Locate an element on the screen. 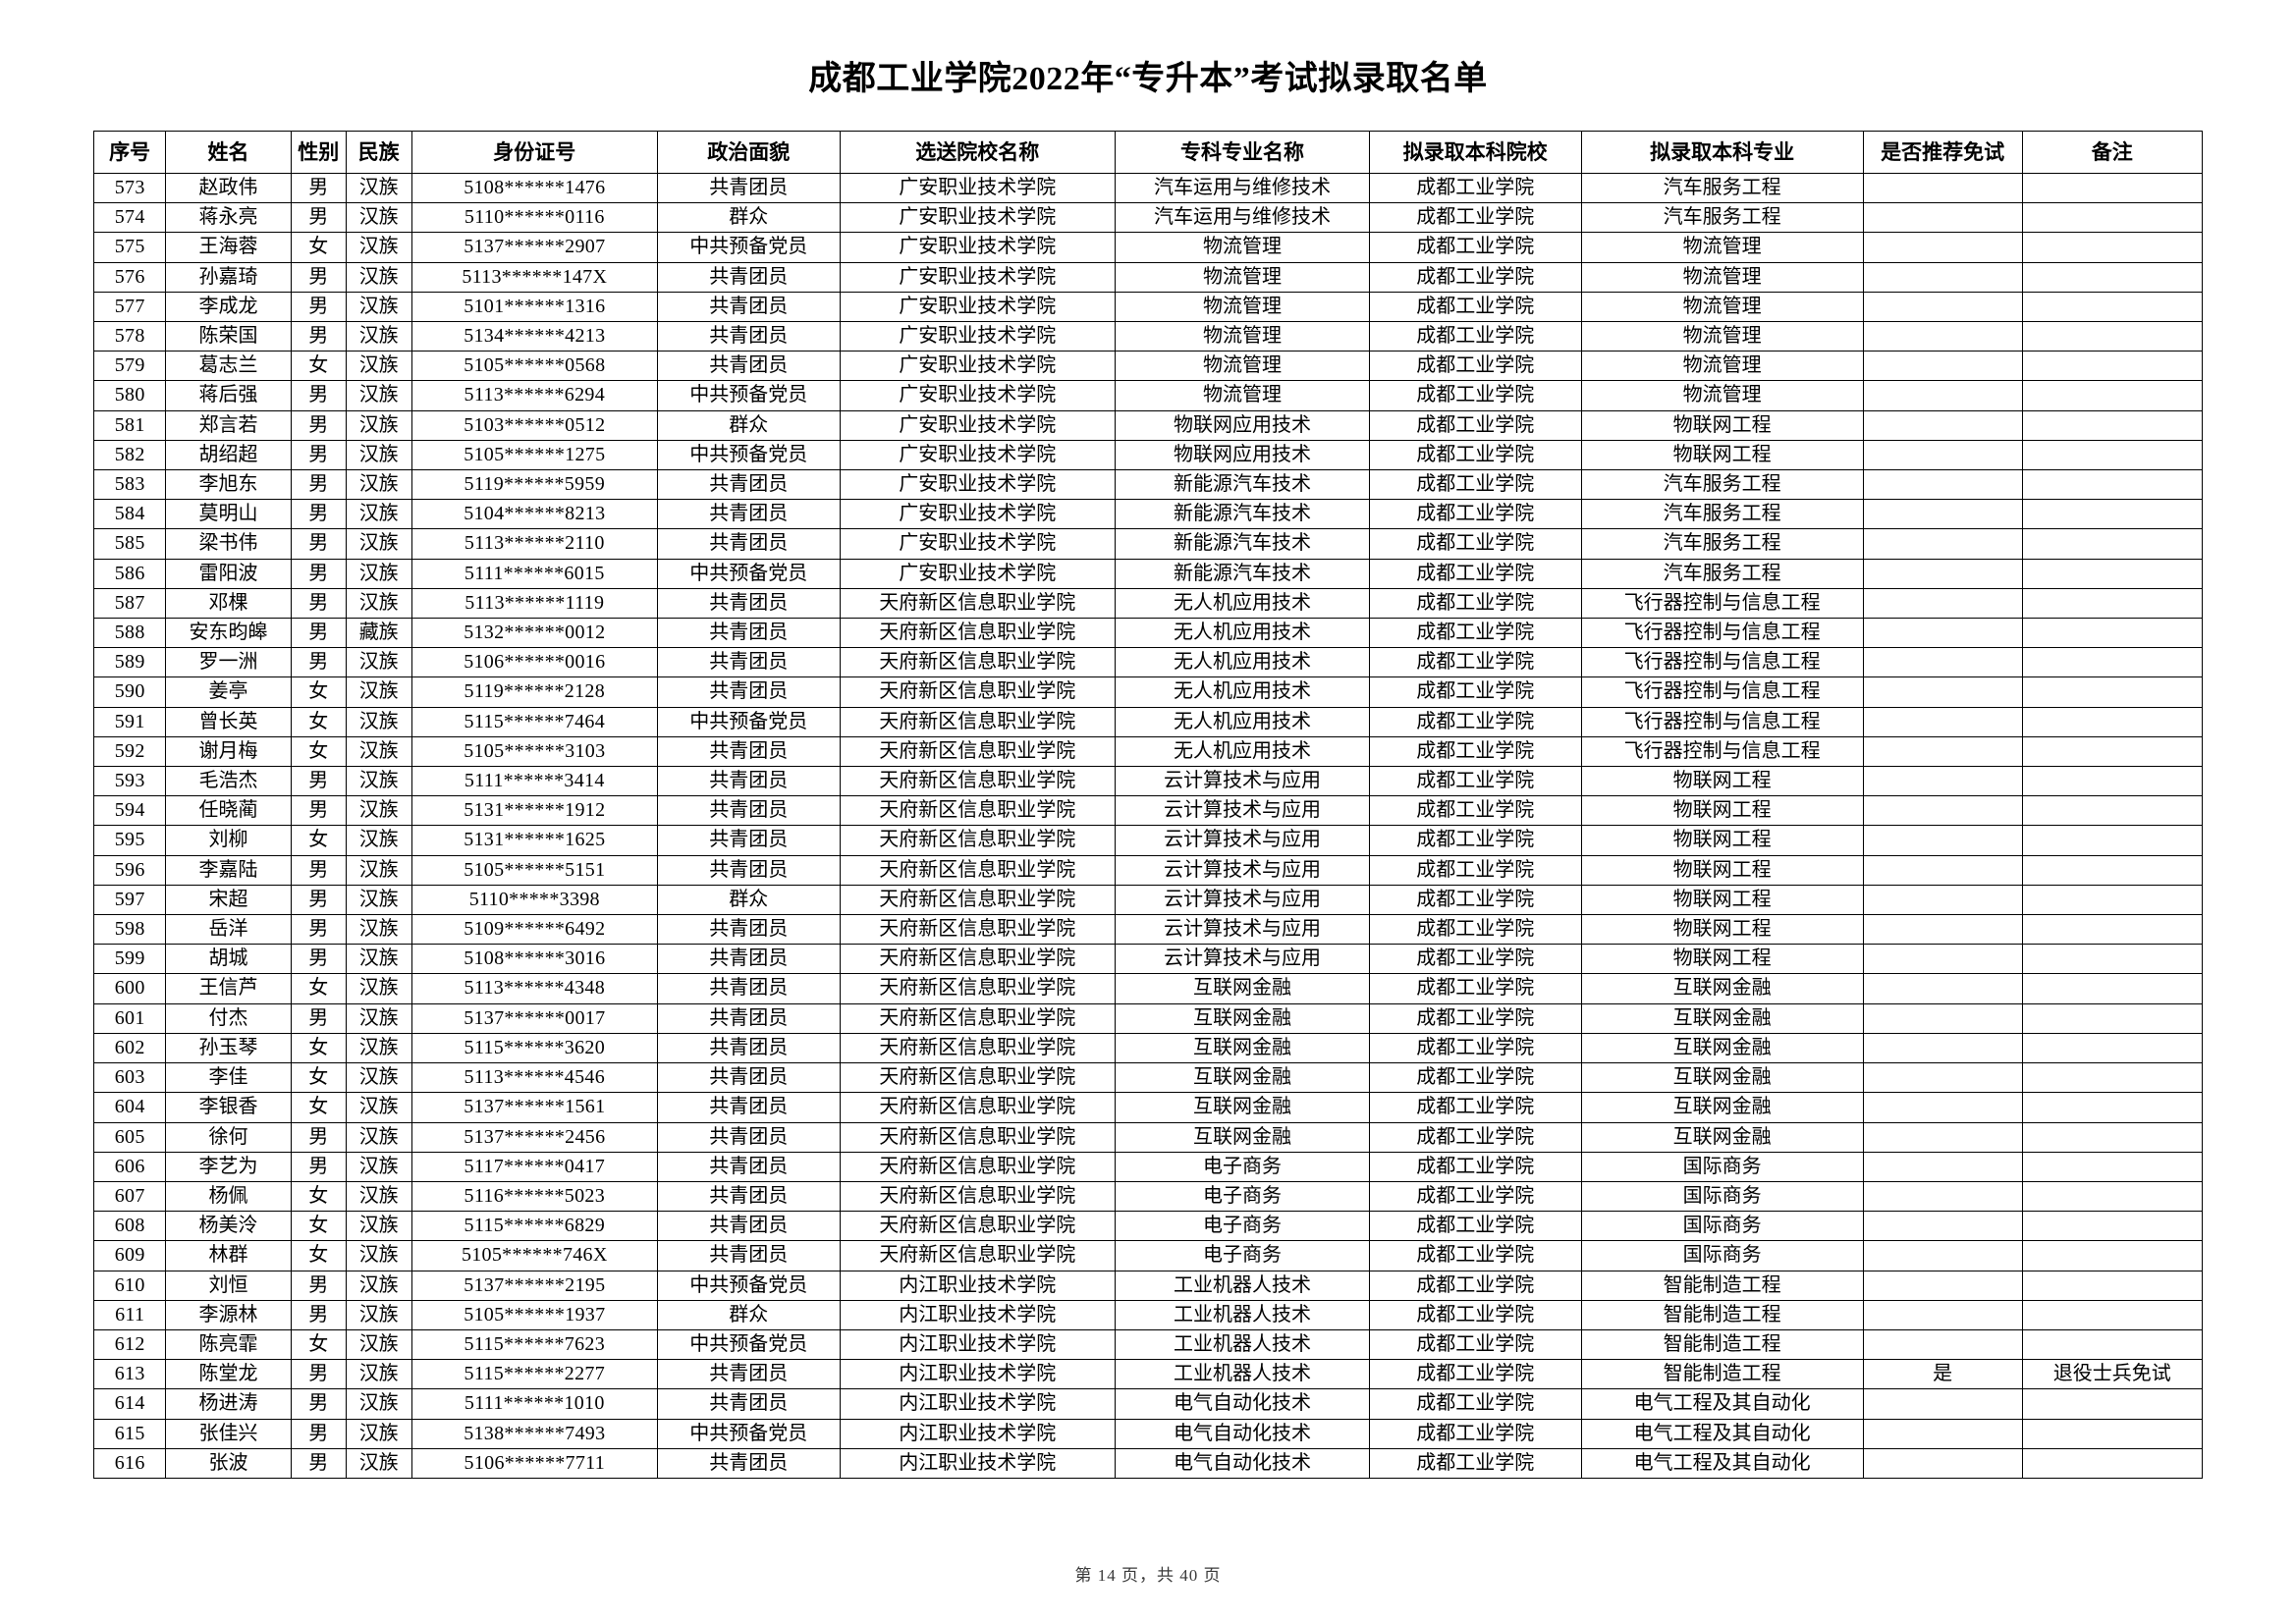  cell-college-major: 新能源汽车技术 is located at coordinates (1242, 544).